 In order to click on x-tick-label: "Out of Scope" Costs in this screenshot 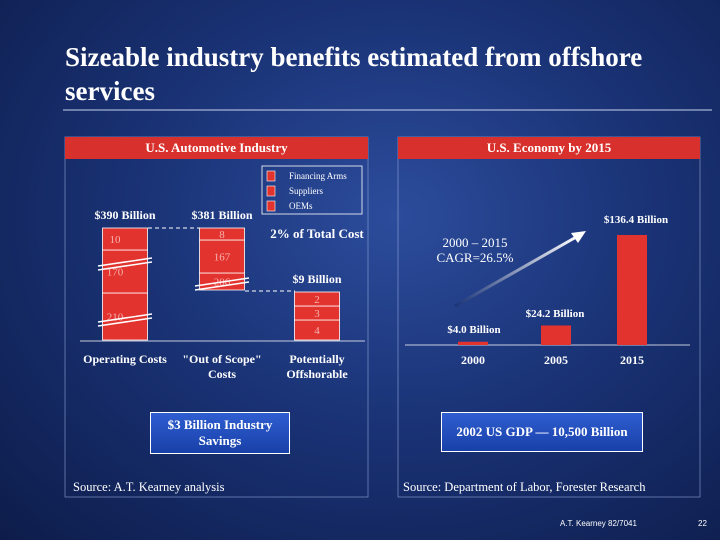, I will do `click(222, 366)`.